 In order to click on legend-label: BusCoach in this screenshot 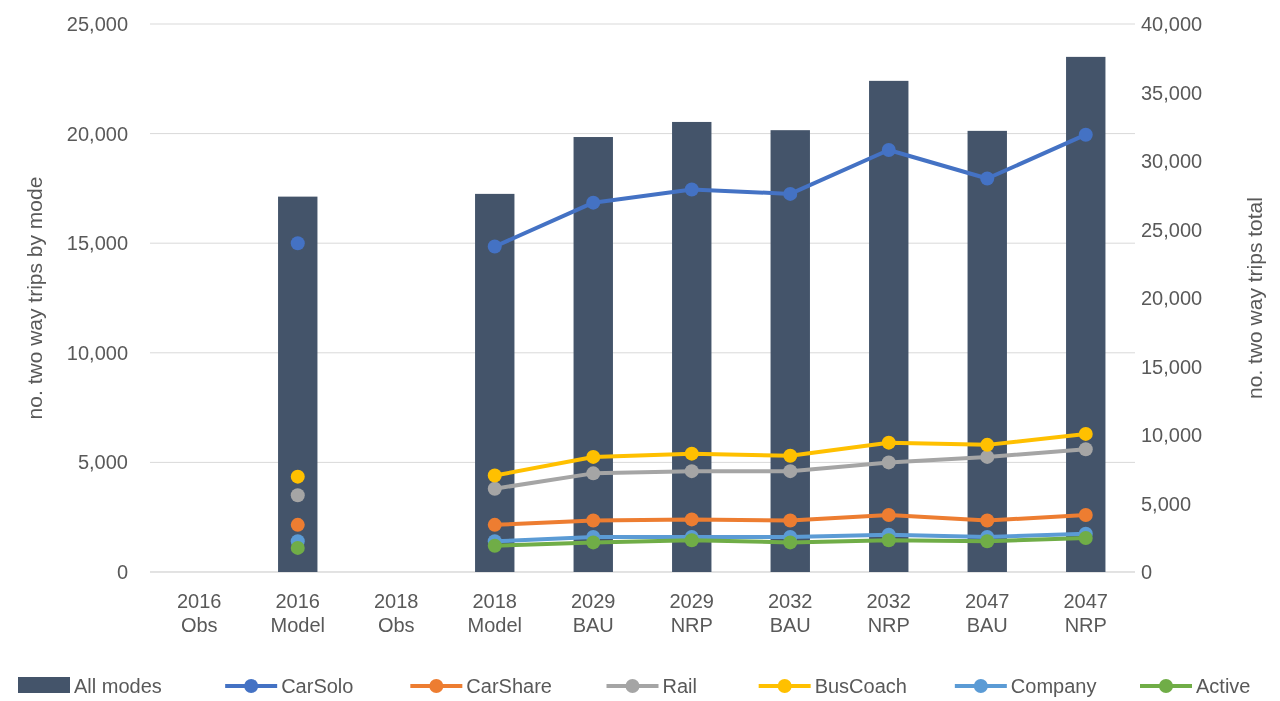, I will do `click(860, 686)`.